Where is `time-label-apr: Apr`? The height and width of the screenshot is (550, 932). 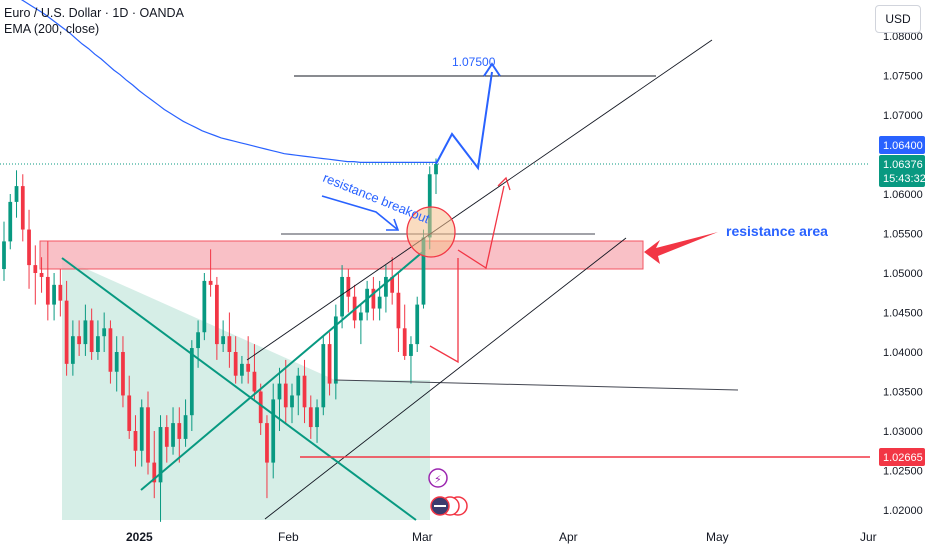 time-label-apr: Apr is located at coordinates (568, 537).